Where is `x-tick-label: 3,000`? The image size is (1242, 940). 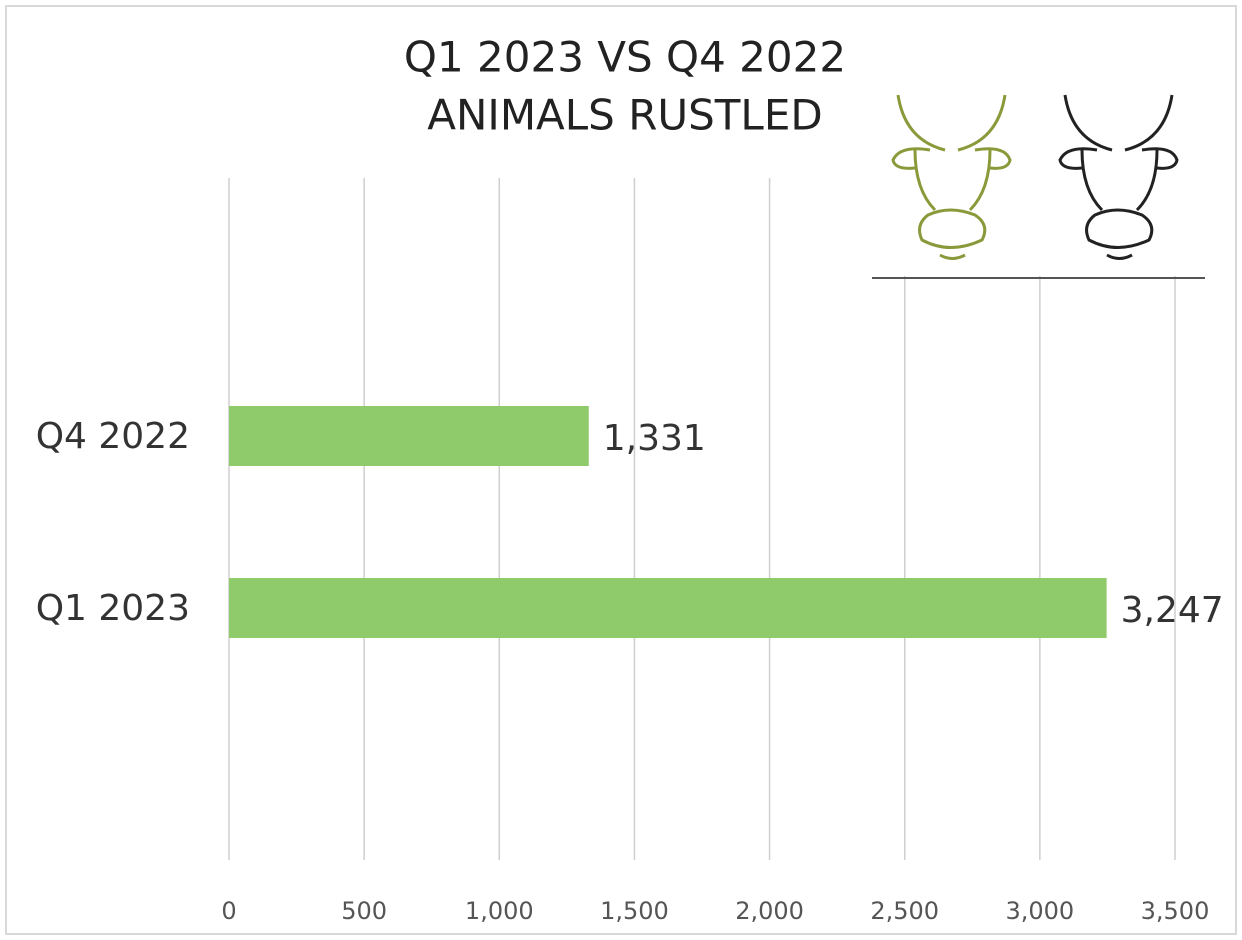
x-tick-label: 3,000 is located at coordinates (1039, 911).